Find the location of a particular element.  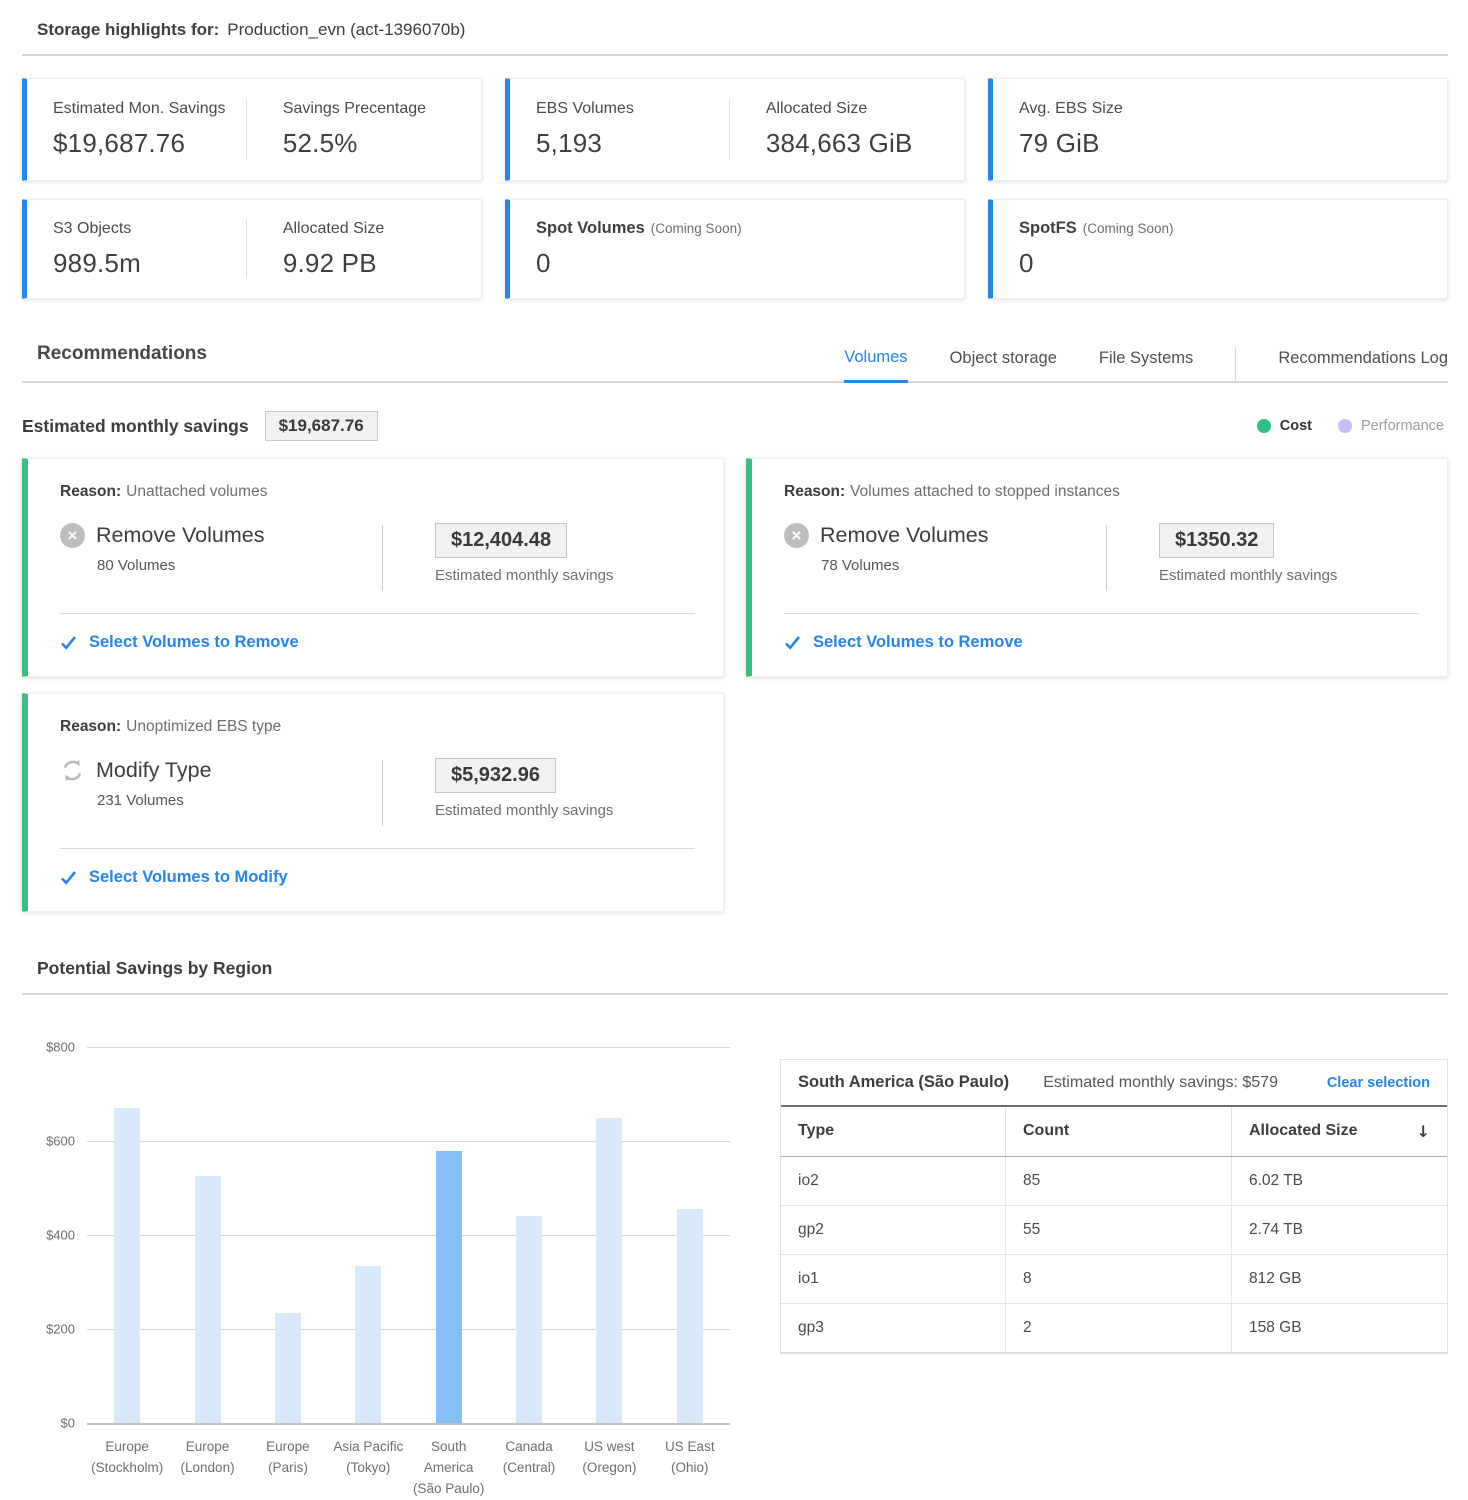

account-name: Production_evn (act-1396070b) is located at coordinates (346, 29).